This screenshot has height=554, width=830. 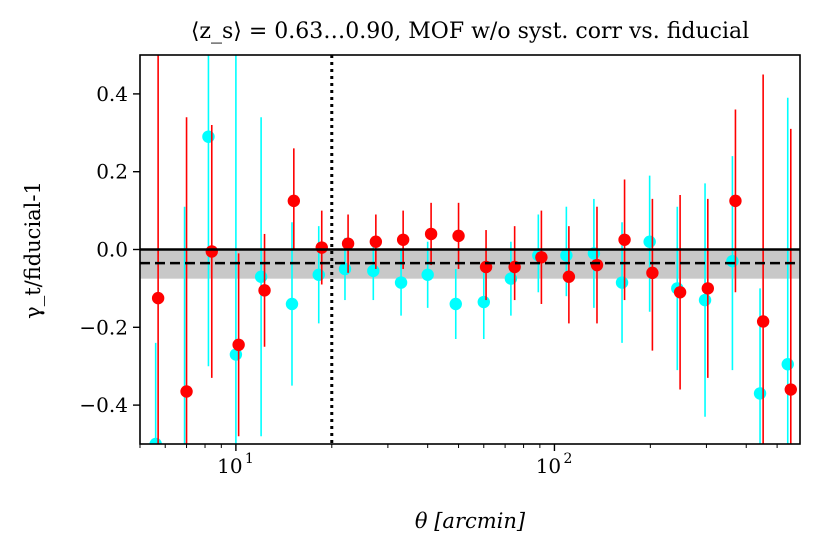 What do you see at coordinates (567, 459) in the screenshot?
I see `x-tick-exponent: 2` at bounding box center [567, 459].